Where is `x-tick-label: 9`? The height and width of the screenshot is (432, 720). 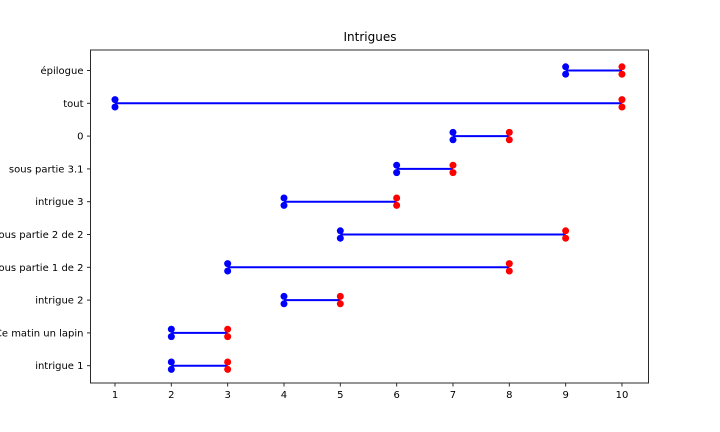 x-tick-label: 9 is located at coordinates (565, 395).